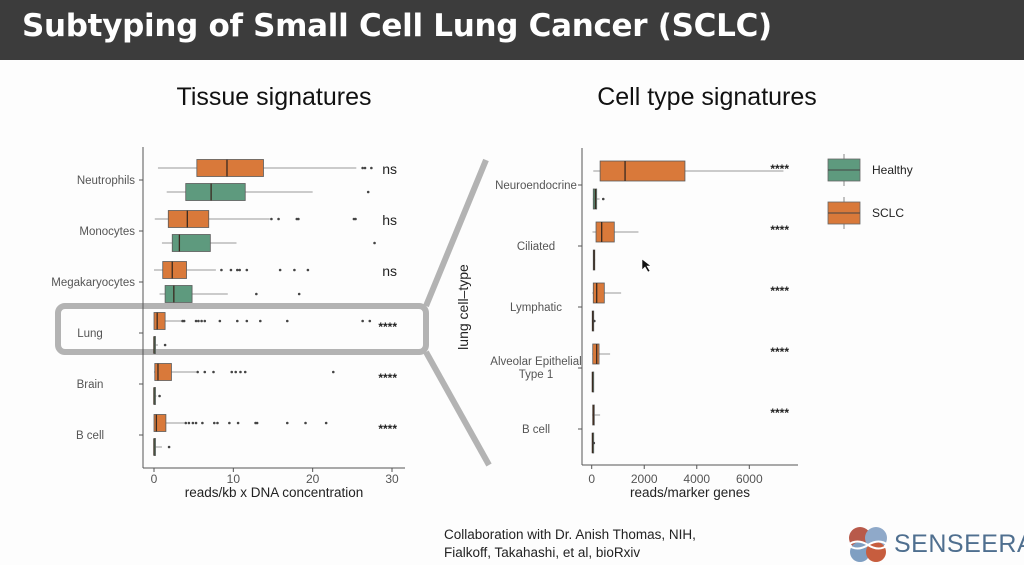 The image size is (1024, 565). Describe the element at coordinates (274, 97) in the screenshot. I see `chart-title: Tissue signatures` at that location.